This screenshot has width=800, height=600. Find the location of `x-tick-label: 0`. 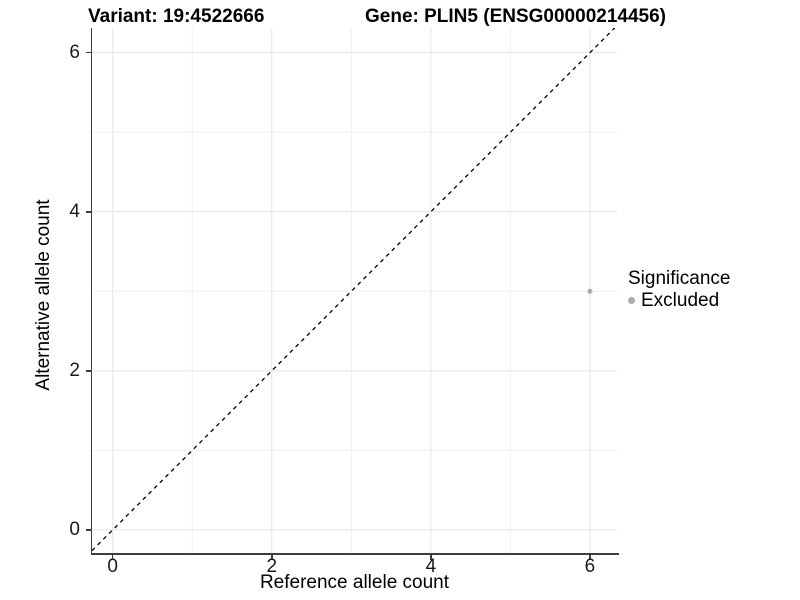

x-tick-label: 0 is located at coordinates (112, 566).